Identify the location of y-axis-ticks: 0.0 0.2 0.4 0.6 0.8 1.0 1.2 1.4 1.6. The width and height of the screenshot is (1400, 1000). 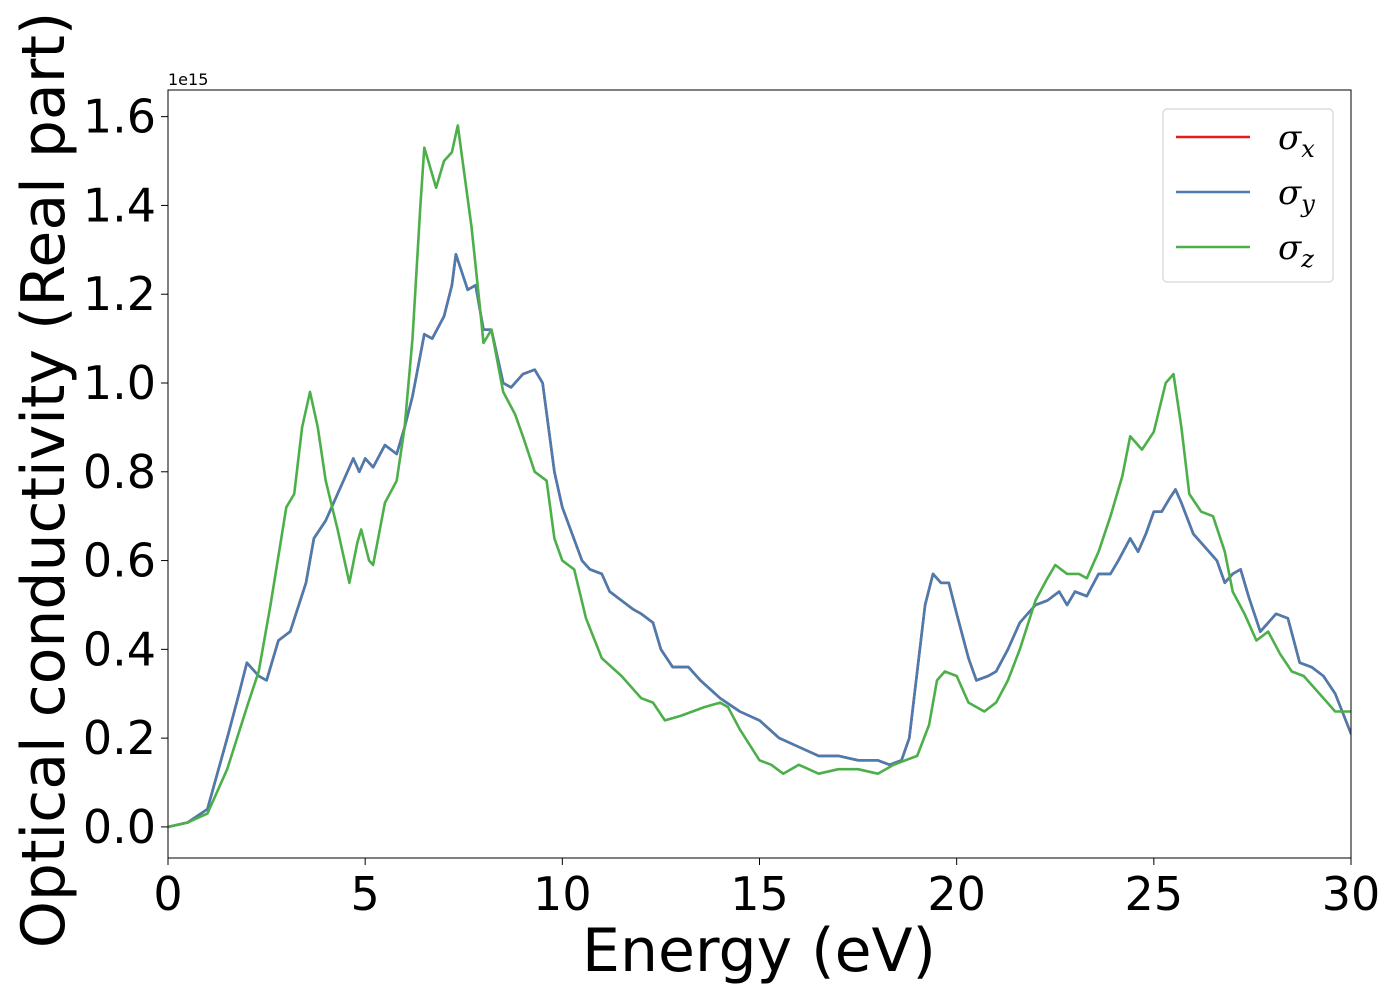
(125, 472).